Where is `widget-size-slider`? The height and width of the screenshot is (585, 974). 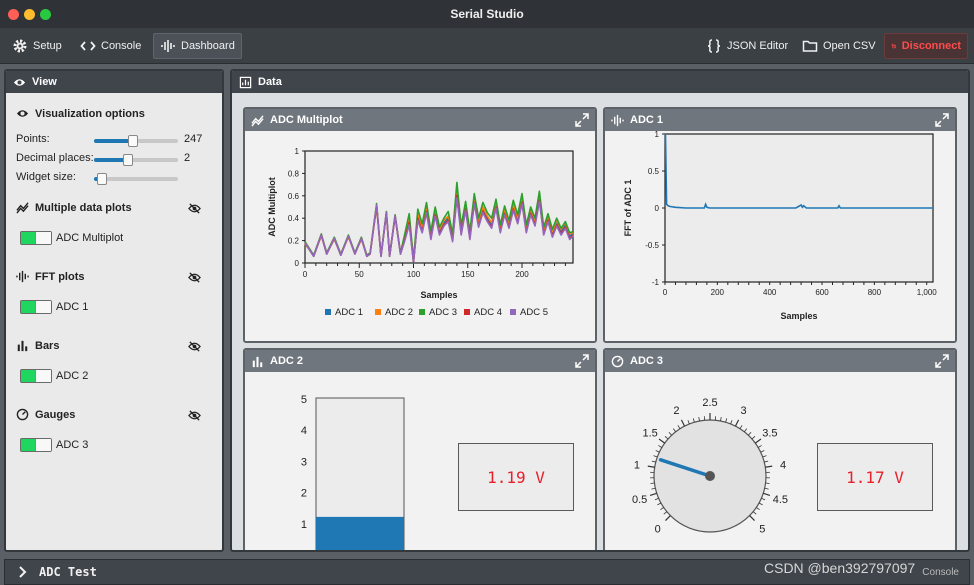 widget-size-slider is located at coordinates (136, 179).